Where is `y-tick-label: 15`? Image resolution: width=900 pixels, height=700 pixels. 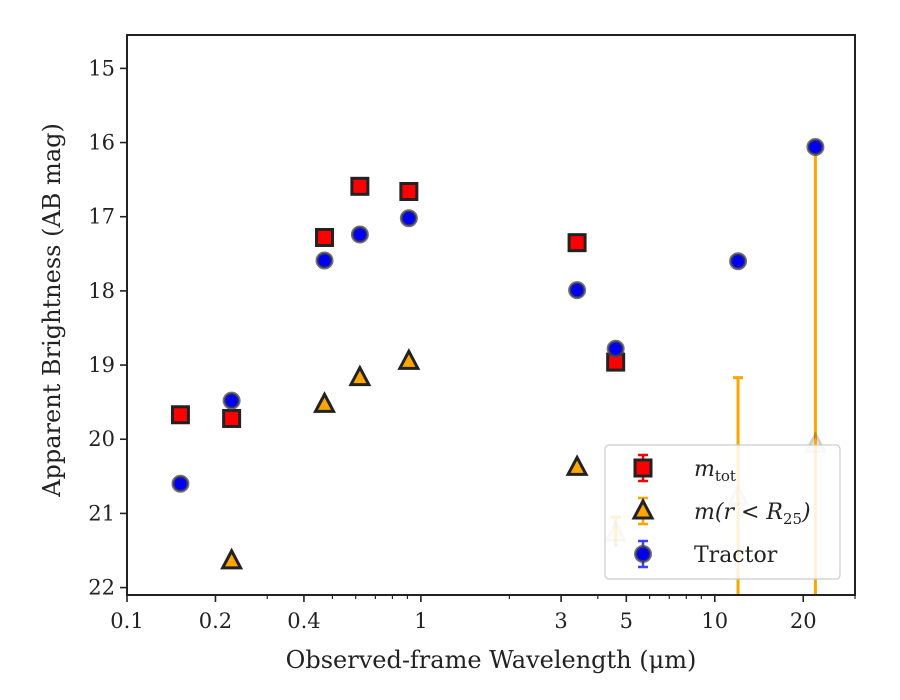 y-tick-label: 15 is located at coordinates (101, 68).